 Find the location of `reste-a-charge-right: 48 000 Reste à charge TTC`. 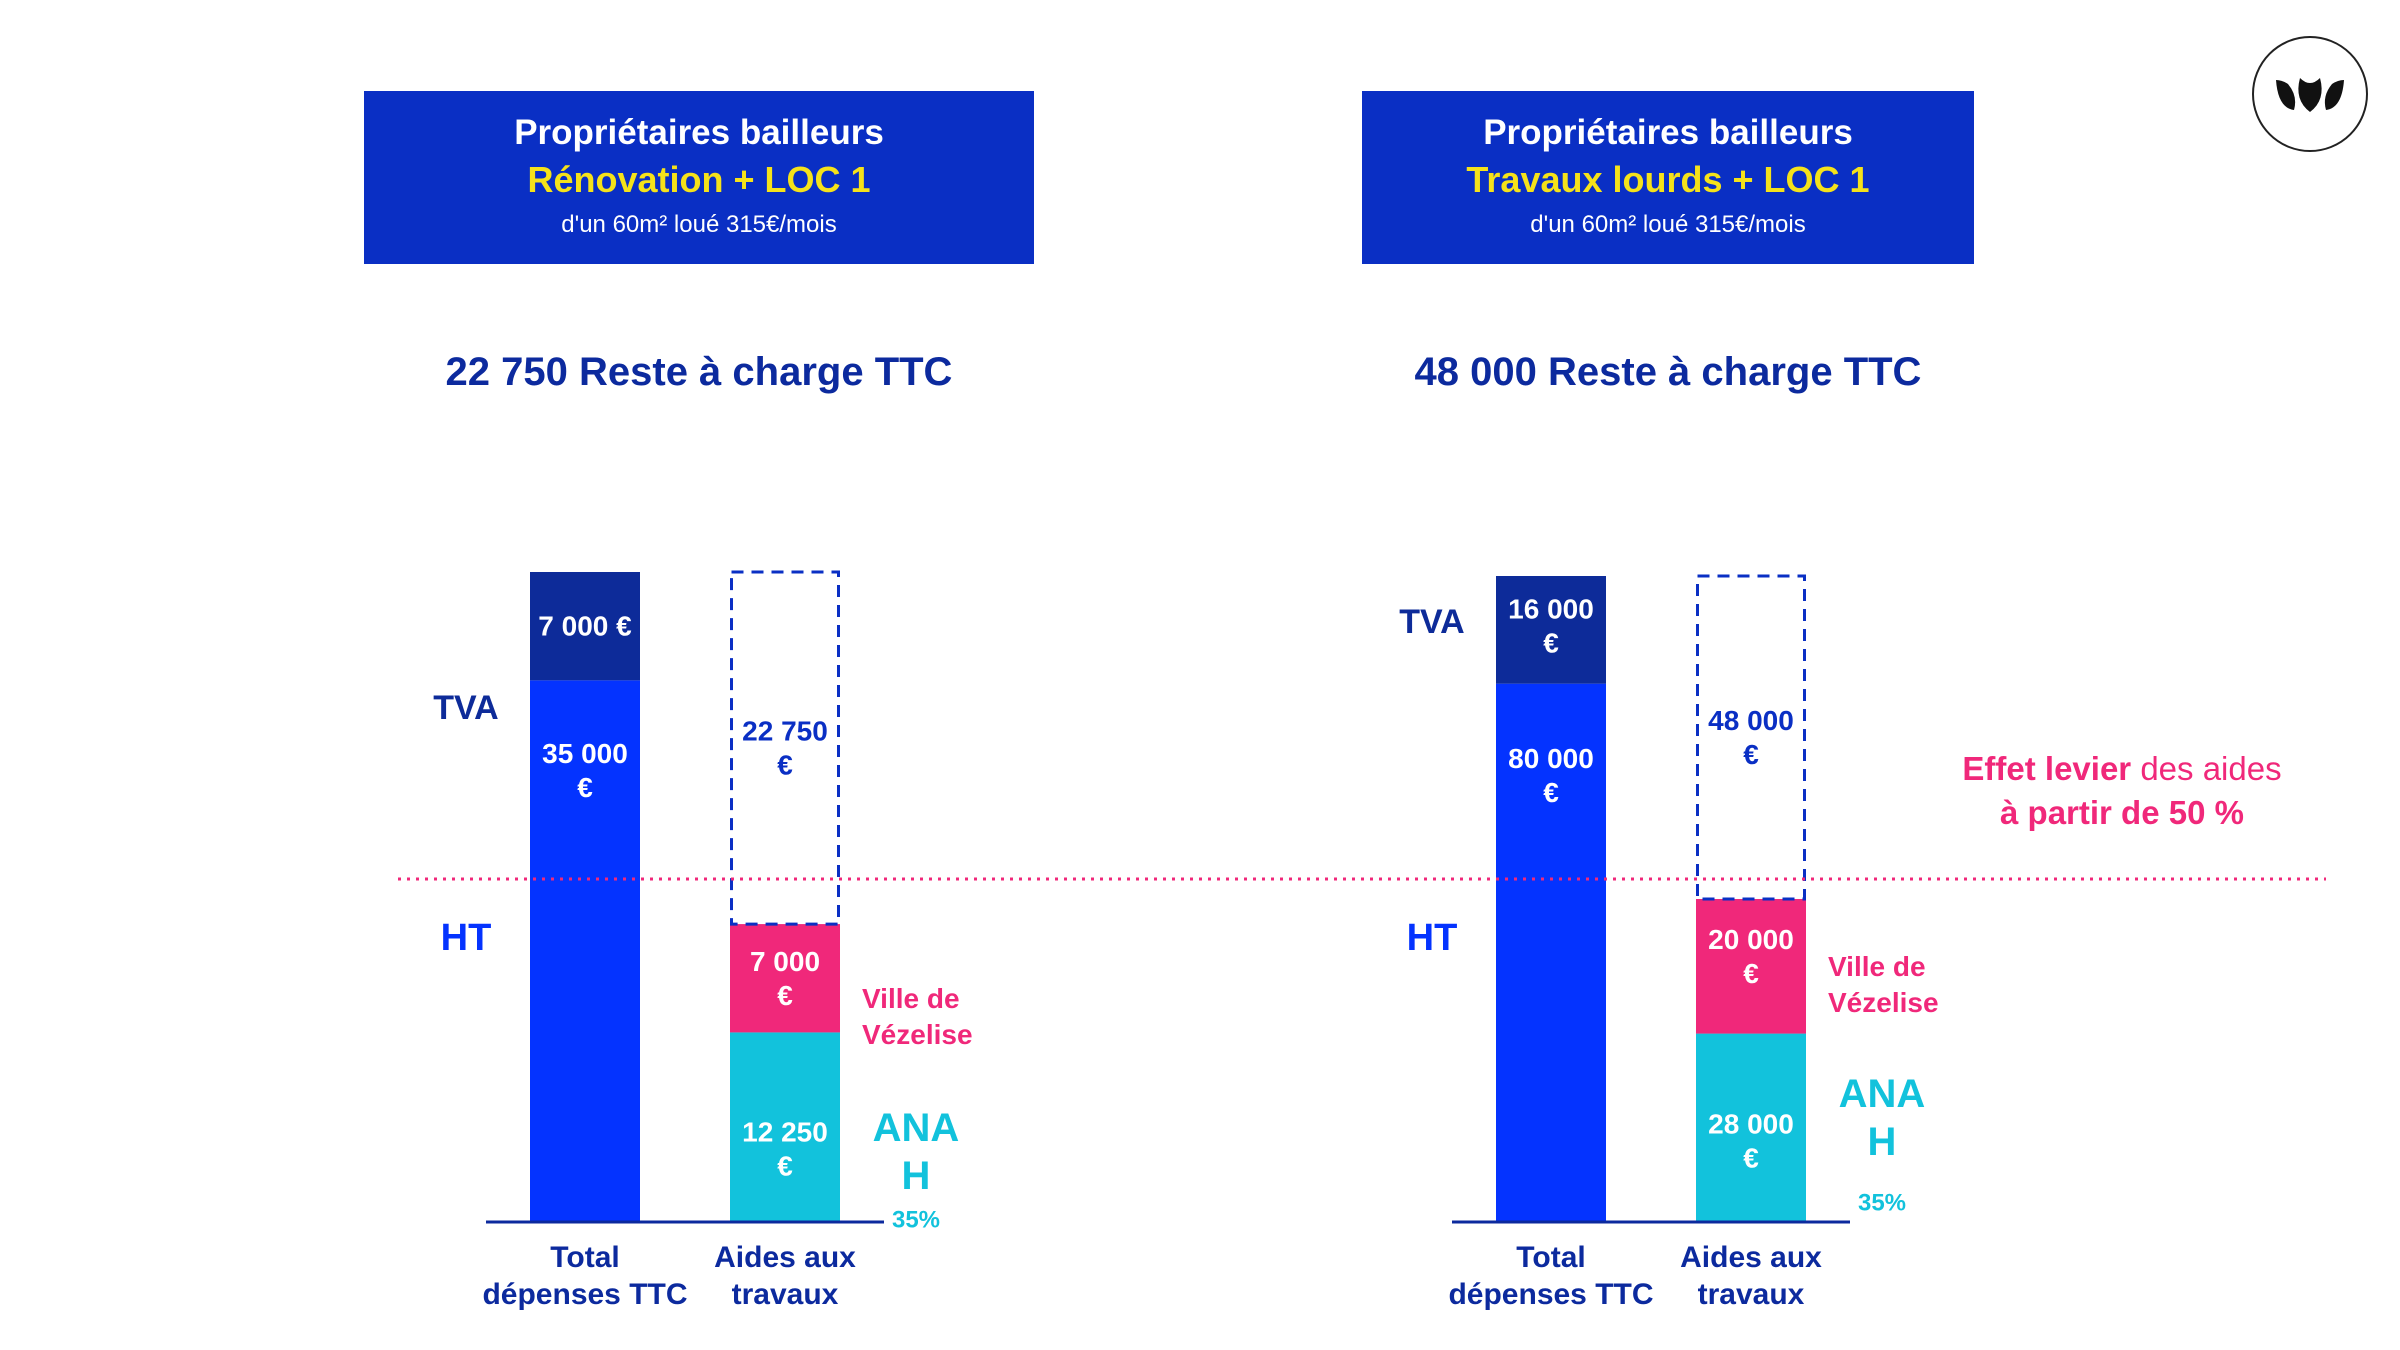

reste-a-charge-right: 48 000 Reste à charge TTC is located at coordinates (1668, 372).